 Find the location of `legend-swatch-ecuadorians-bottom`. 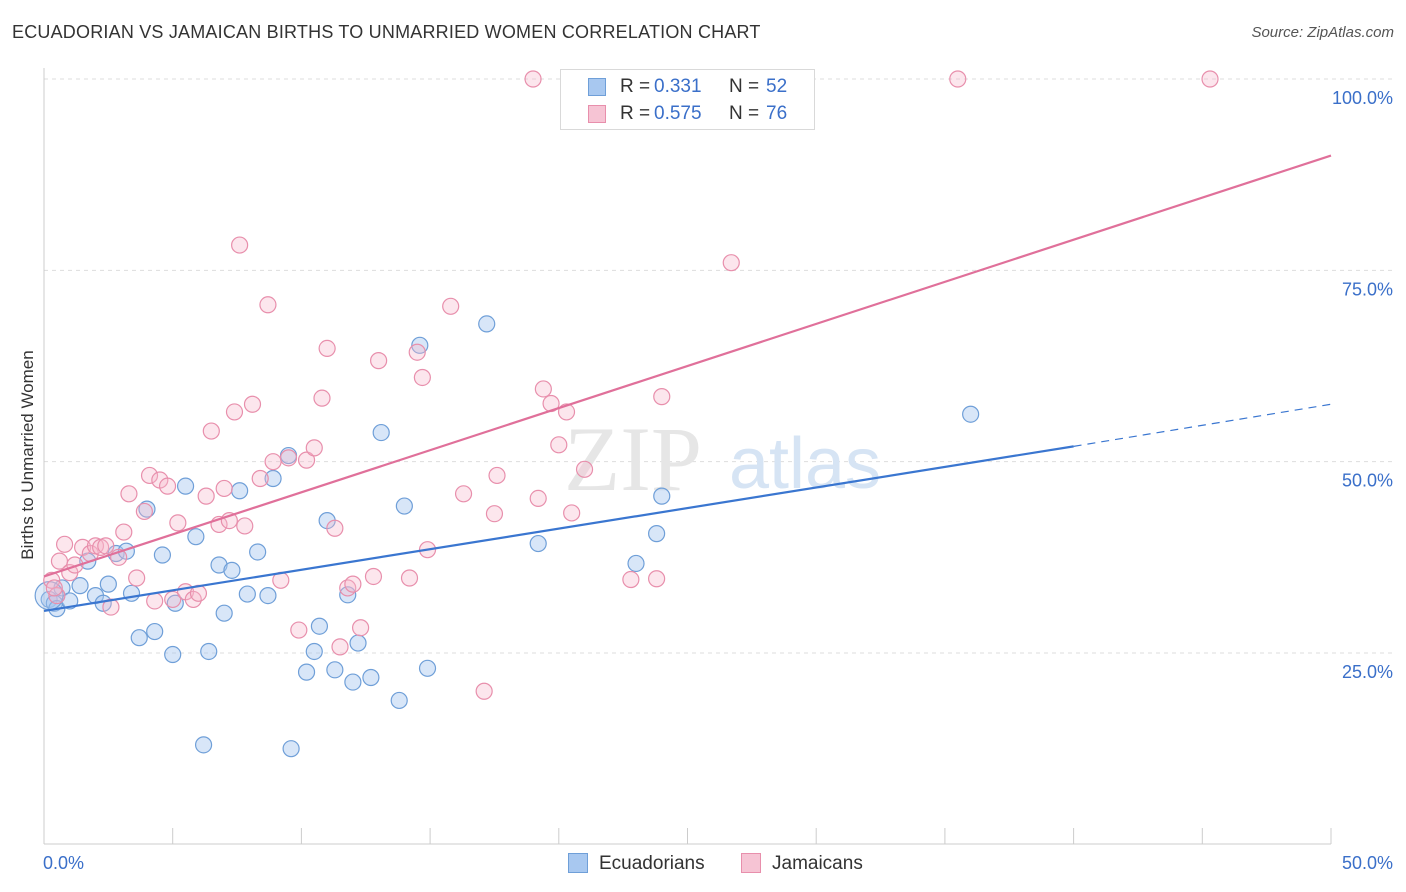

legend-swatch-ecuadorians-bottom is located at coordinates (578, 863).